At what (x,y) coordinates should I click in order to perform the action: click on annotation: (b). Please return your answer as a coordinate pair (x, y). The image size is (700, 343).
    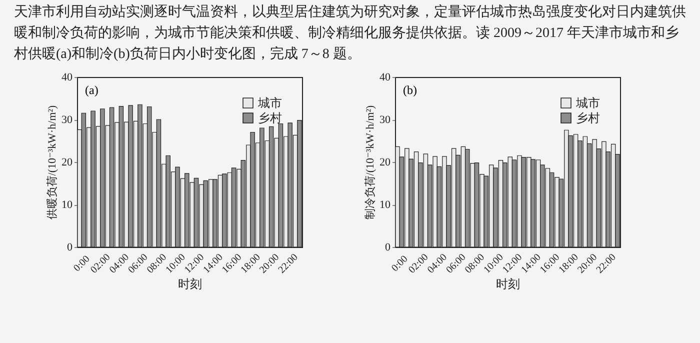
    Looking at the image, I should click on (410, 90).